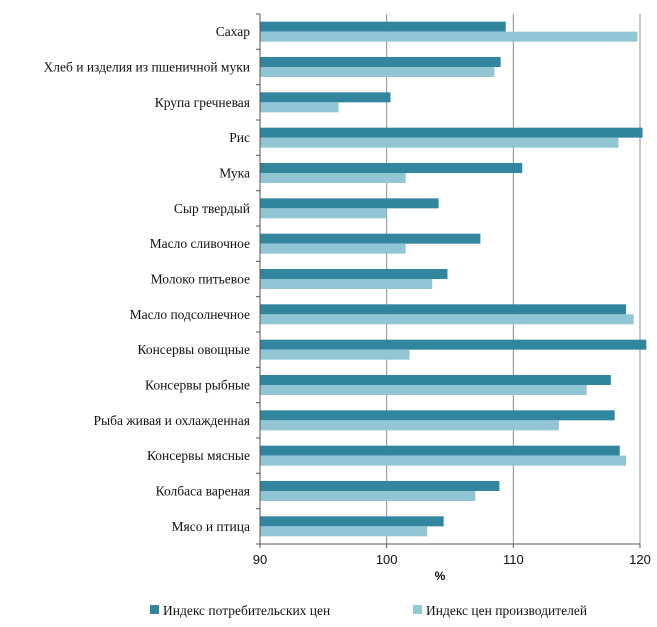  What do you see at coordinates (200, 243) in the screenshot?
I see `category-label: Масло сливочное` at bounding box center [200, 243].